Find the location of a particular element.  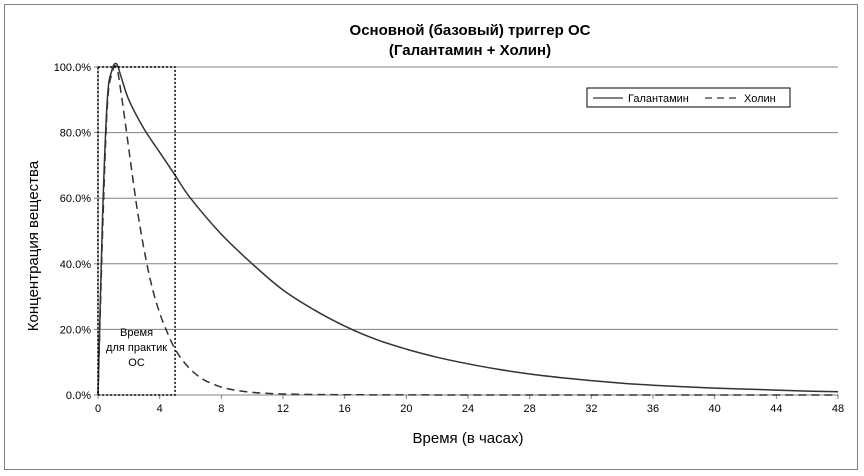

x-tick-label: 32 is located at coordinates (591, 409).